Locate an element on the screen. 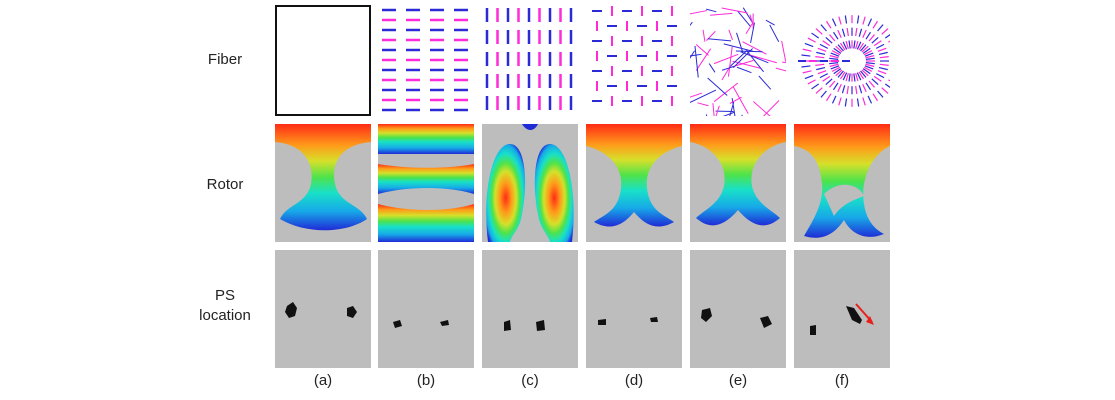 The width and height of the screenshot is (1115, 400). rotor-panel-d is located at coordinates (634, 183).